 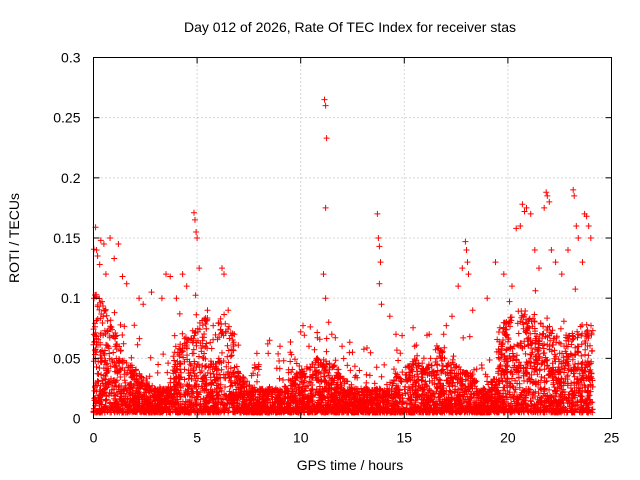 I want to click on y-tick-label: 0.05, so click(x=66, y=358).